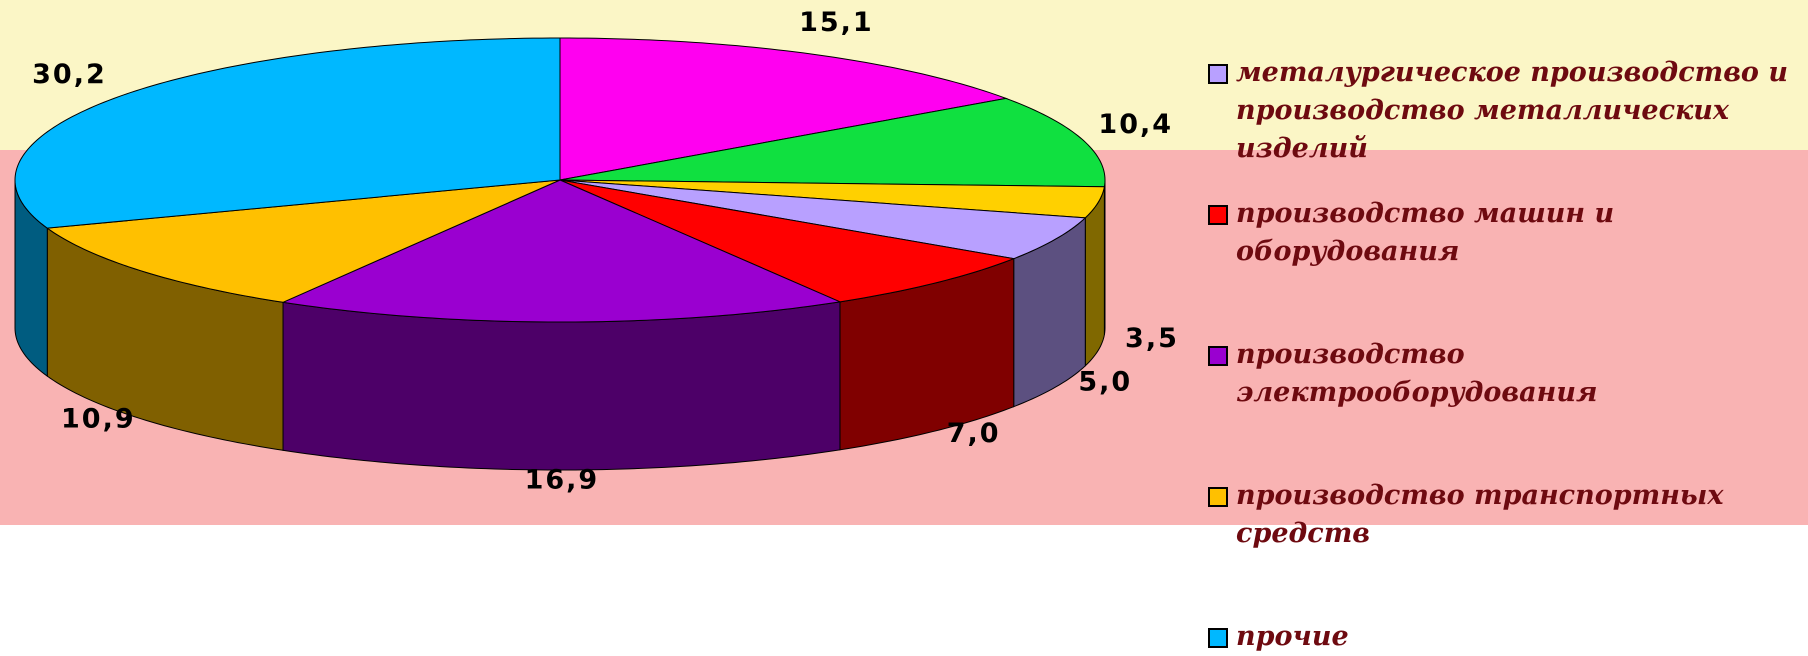 The image size is (1808, 656). Describe the element at coordinates (1292, 636) in the screenshot. I see `legend-label: прочие` at that location.